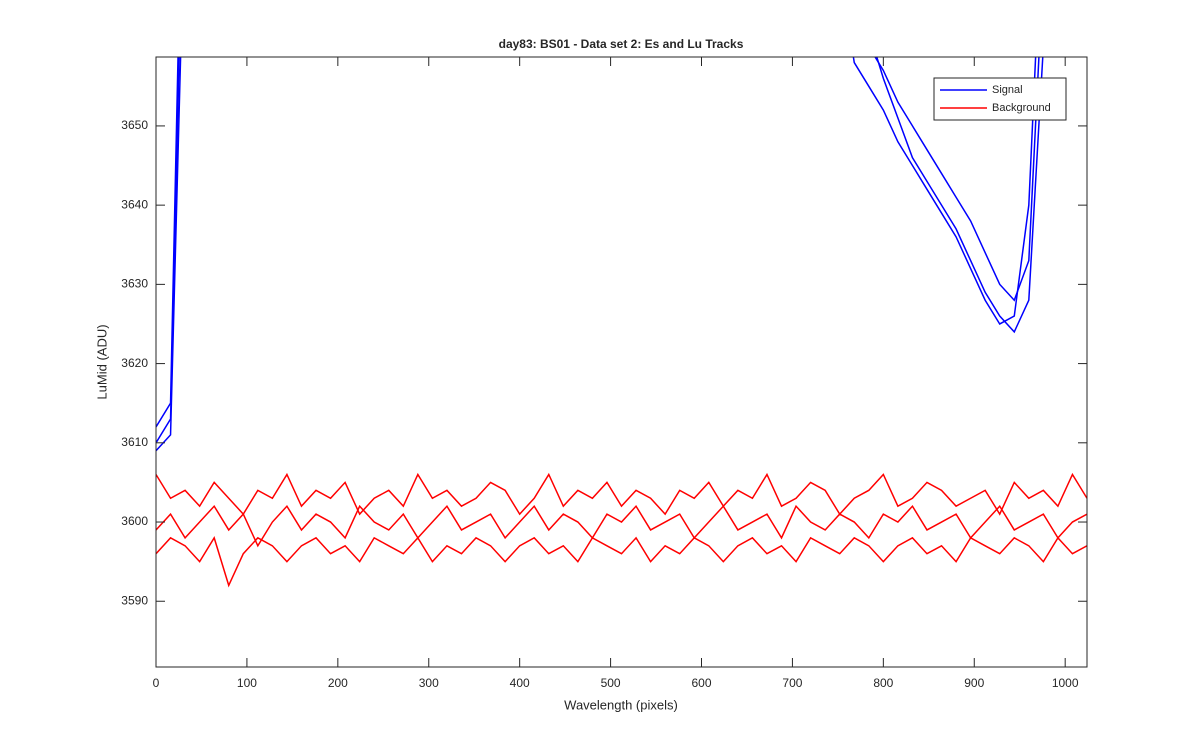 This screenshot has height=750, width=1200. I want to click on x-tick-label: 1000, so click(1065, 683).